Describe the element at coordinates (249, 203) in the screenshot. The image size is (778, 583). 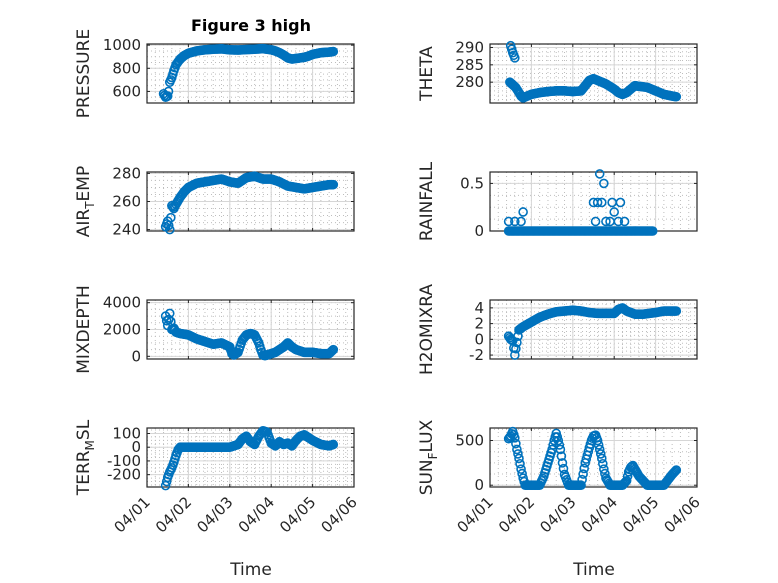
I see `series-air_temp` at that location.